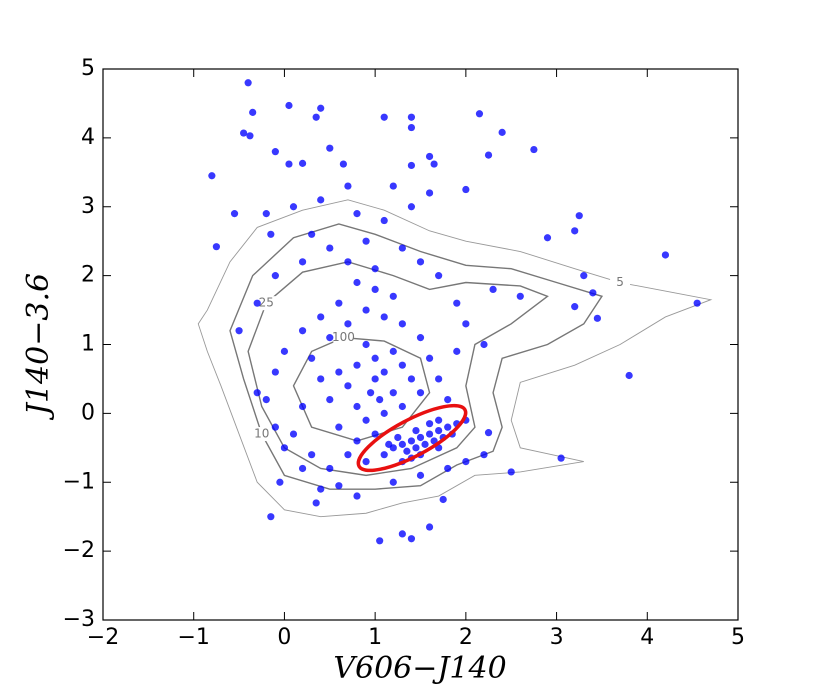 This screenshot has height=690, width=819. I want to click on y-tick-label: 0, so click(88, 412).